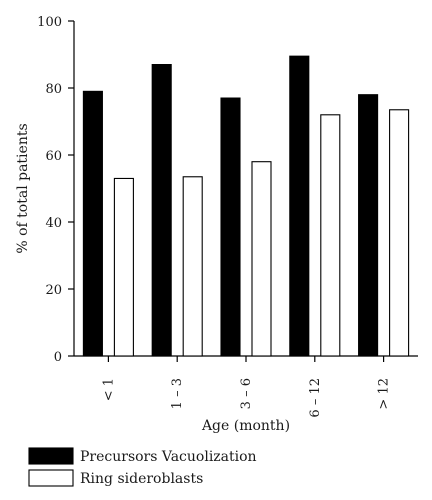 The height and width of the screenshot is (500, 432). I want to click on legend-label: Ring sideroblasts, so click(141, 479).